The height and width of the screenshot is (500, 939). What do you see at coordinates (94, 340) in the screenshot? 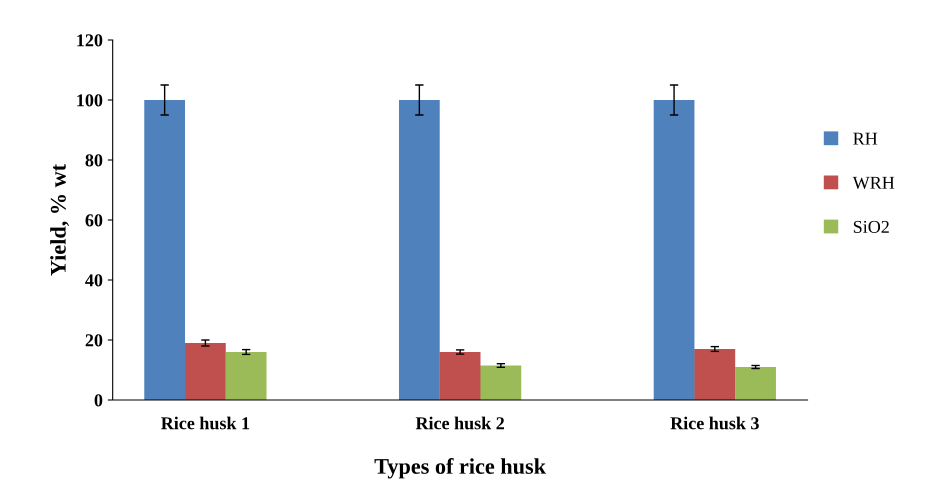
I see `y-tick-label: 20` at bounding box center [94, 340].